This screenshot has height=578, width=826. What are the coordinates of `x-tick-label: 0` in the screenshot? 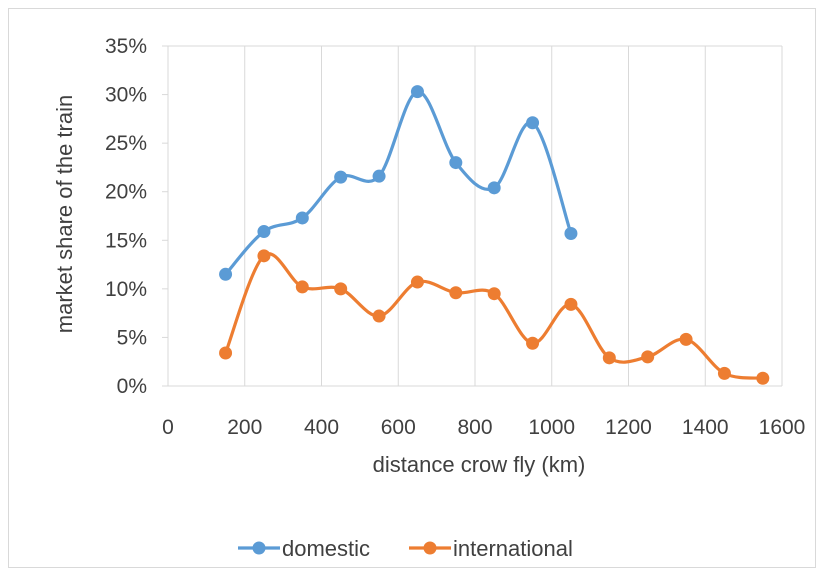 It's located at (168, 427).